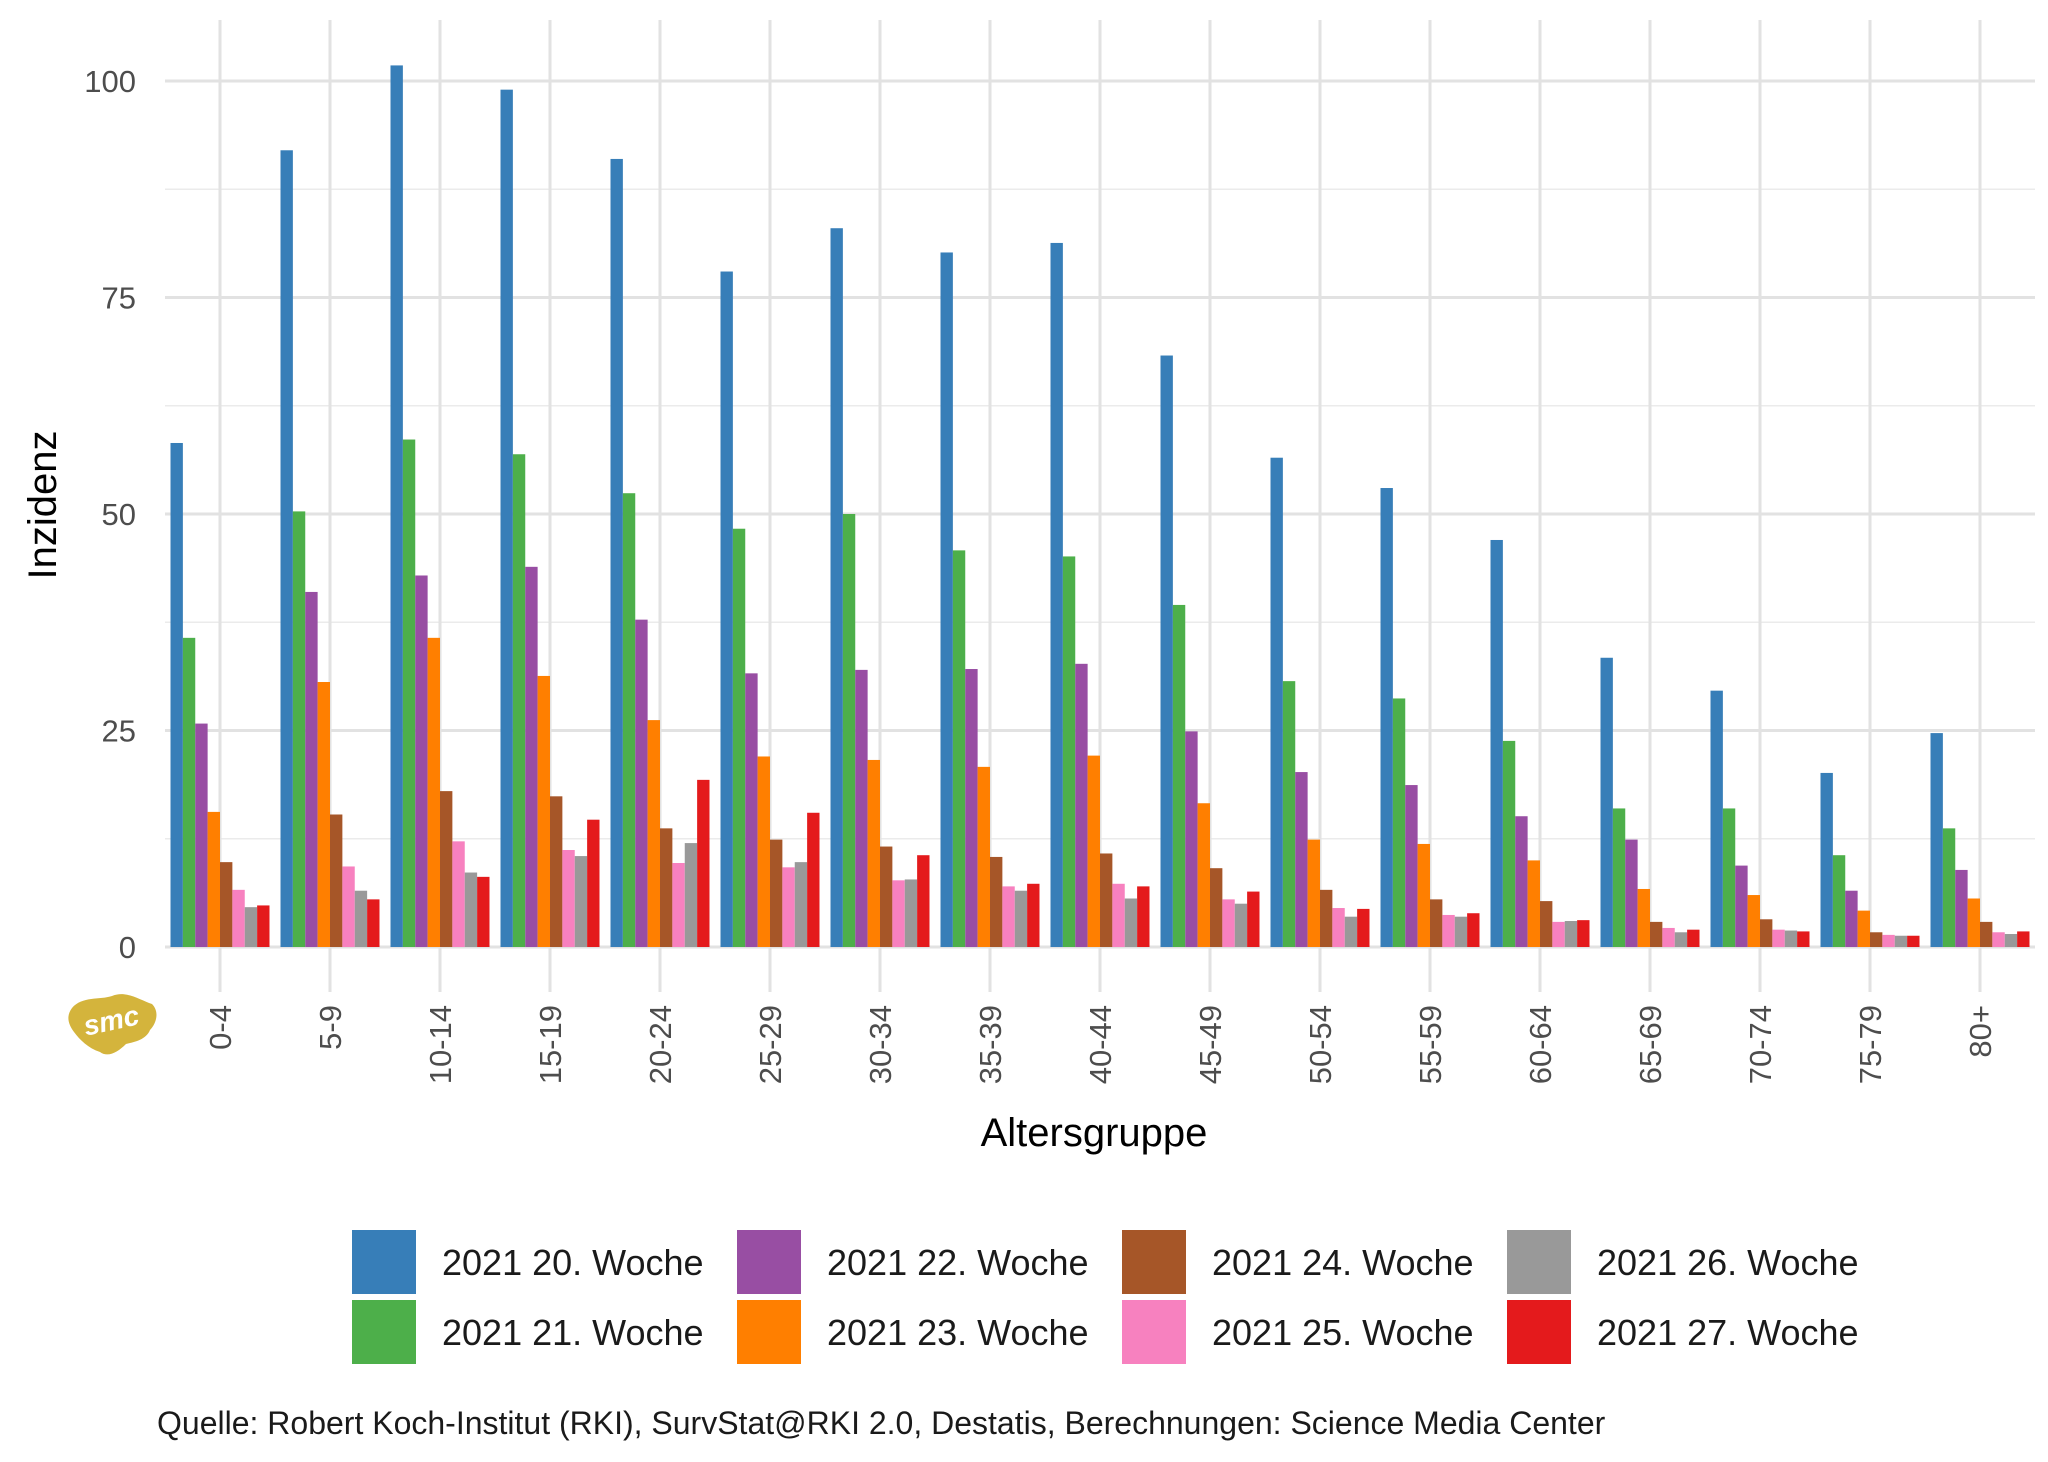  I want to click on logo-splash-shape, so click(112, 1024).